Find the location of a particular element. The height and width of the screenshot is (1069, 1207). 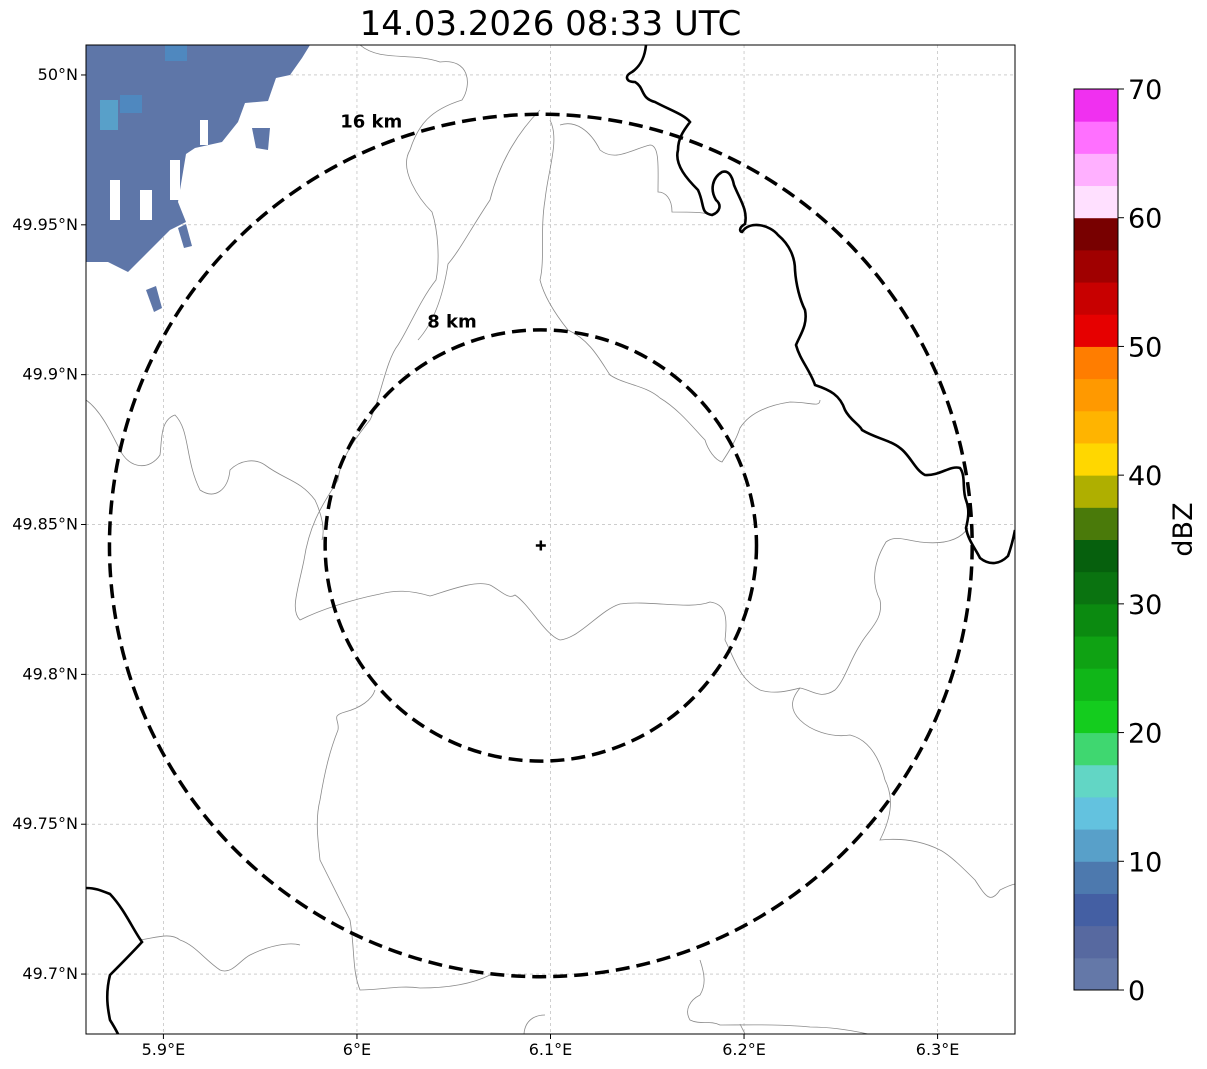

x-tick-label: 5.9°E is located at coordinates (164, 1049).